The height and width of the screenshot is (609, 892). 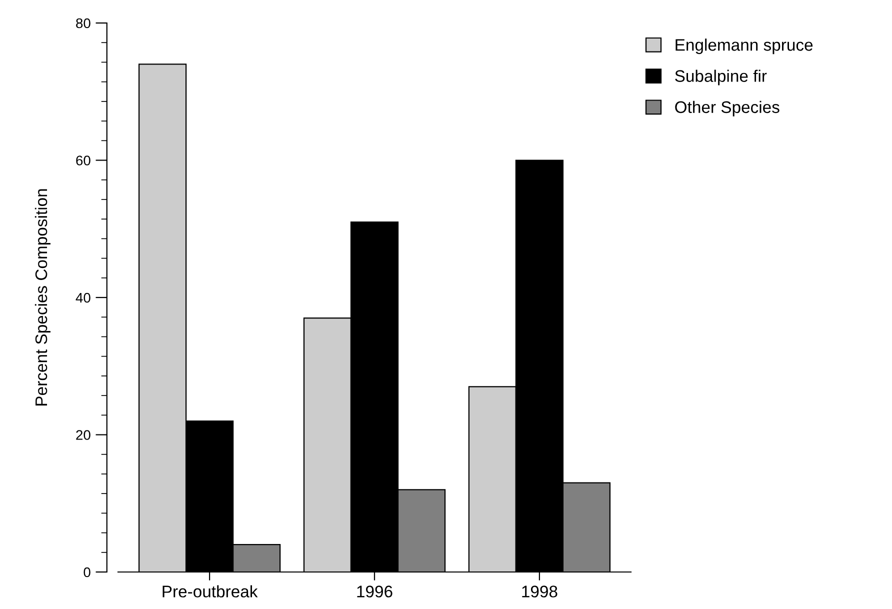 I want to click on y-tick-label: 60, so click(x=83, y=161).